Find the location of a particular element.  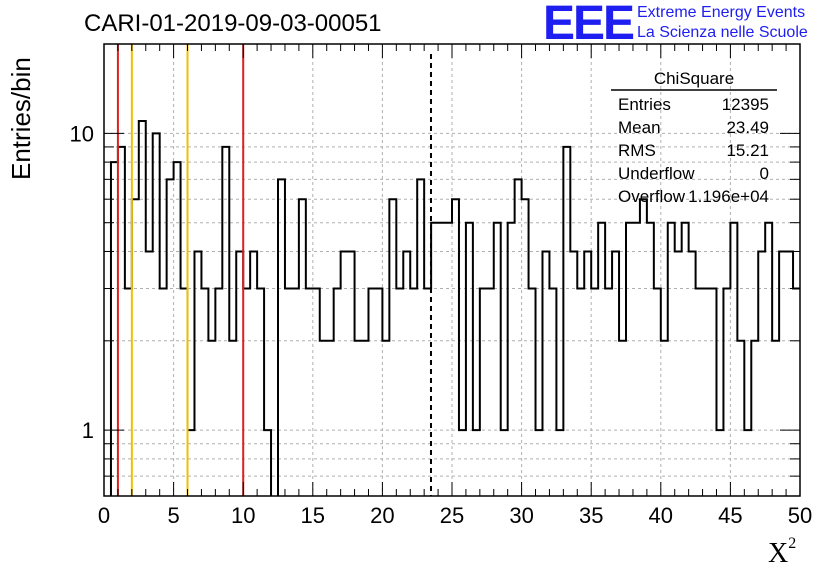

stats-row-label: Entries is located at coordinates (644, 104).